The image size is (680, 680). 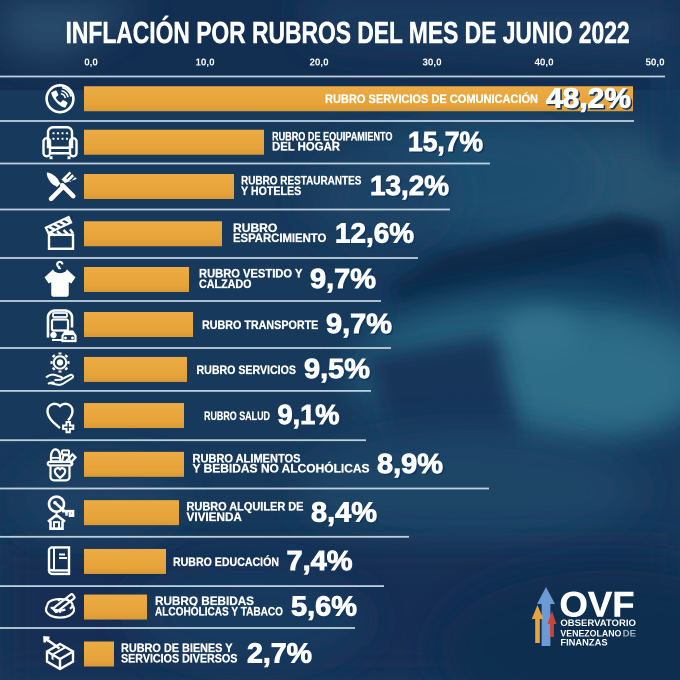 I want to click on svg-text: OBSERVATORIO, so click(x=598, y=623).